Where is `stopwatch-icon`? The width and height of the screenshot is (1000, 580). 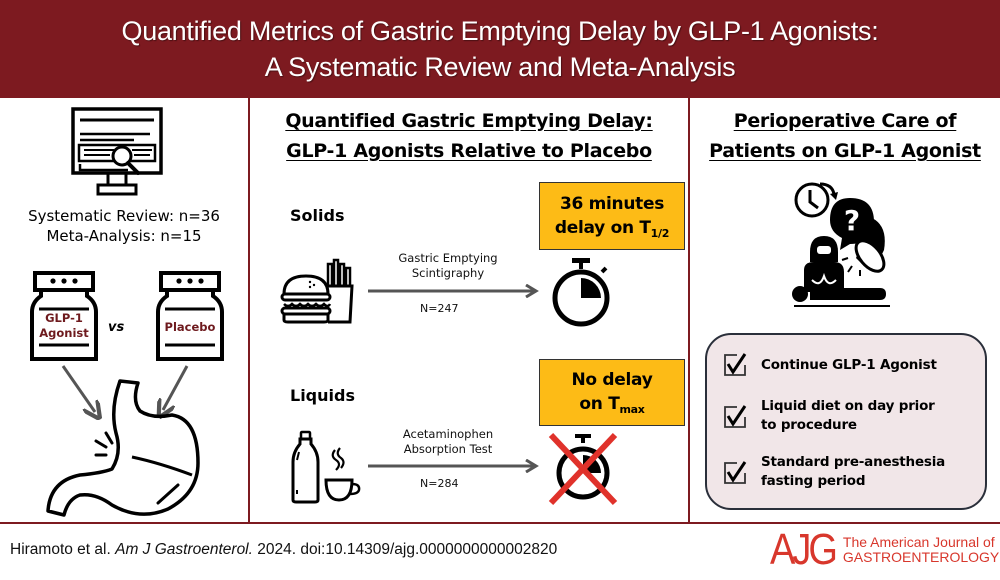
stopwatch-icon is located at coordinates (581, 292).